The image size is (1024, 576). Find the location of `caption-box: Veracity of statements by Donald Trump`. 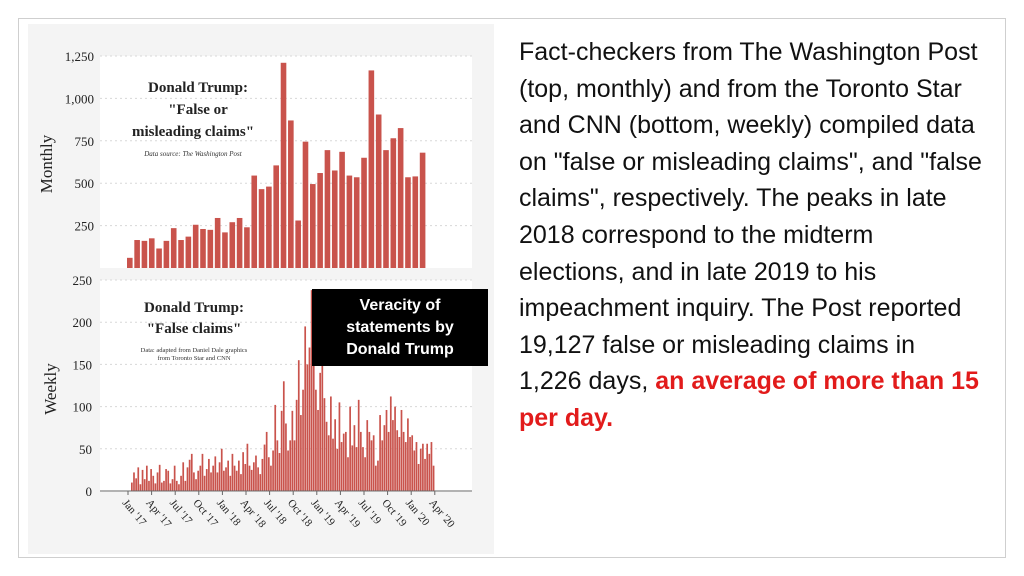

caption-box: Veracity of statements by Donald Trump is located at coordinates (400, 327).